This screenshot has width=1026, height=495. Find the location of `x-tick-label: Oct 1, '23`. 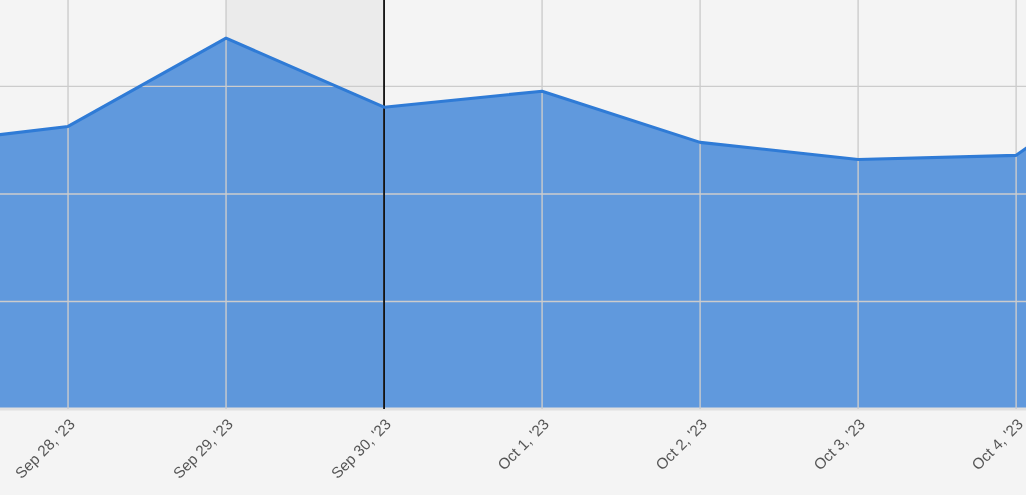

x-tick-label: Oct 1, '23 is located at coordinates (523, 445).